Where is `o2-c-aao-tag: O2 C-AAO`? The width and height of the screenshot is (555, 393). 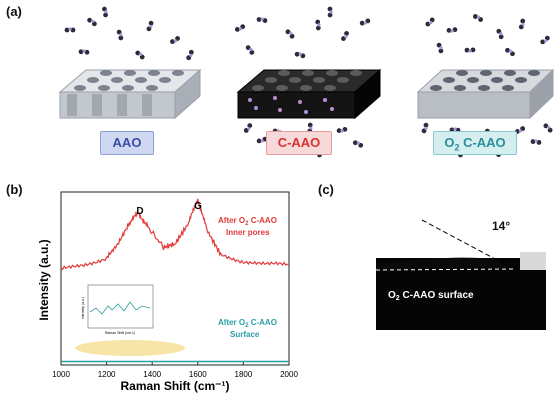 o2-c-aao-tag: O2 C-AAO is located at coordinates (475, 143).